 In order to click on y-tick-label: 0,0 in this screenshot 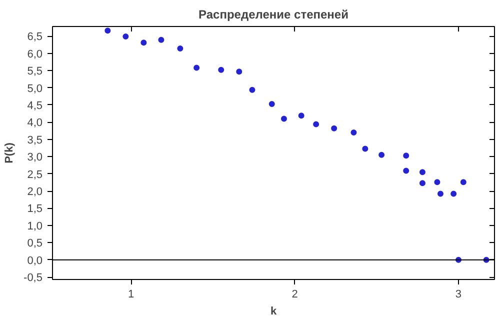, I will do `click(35, 260)`.